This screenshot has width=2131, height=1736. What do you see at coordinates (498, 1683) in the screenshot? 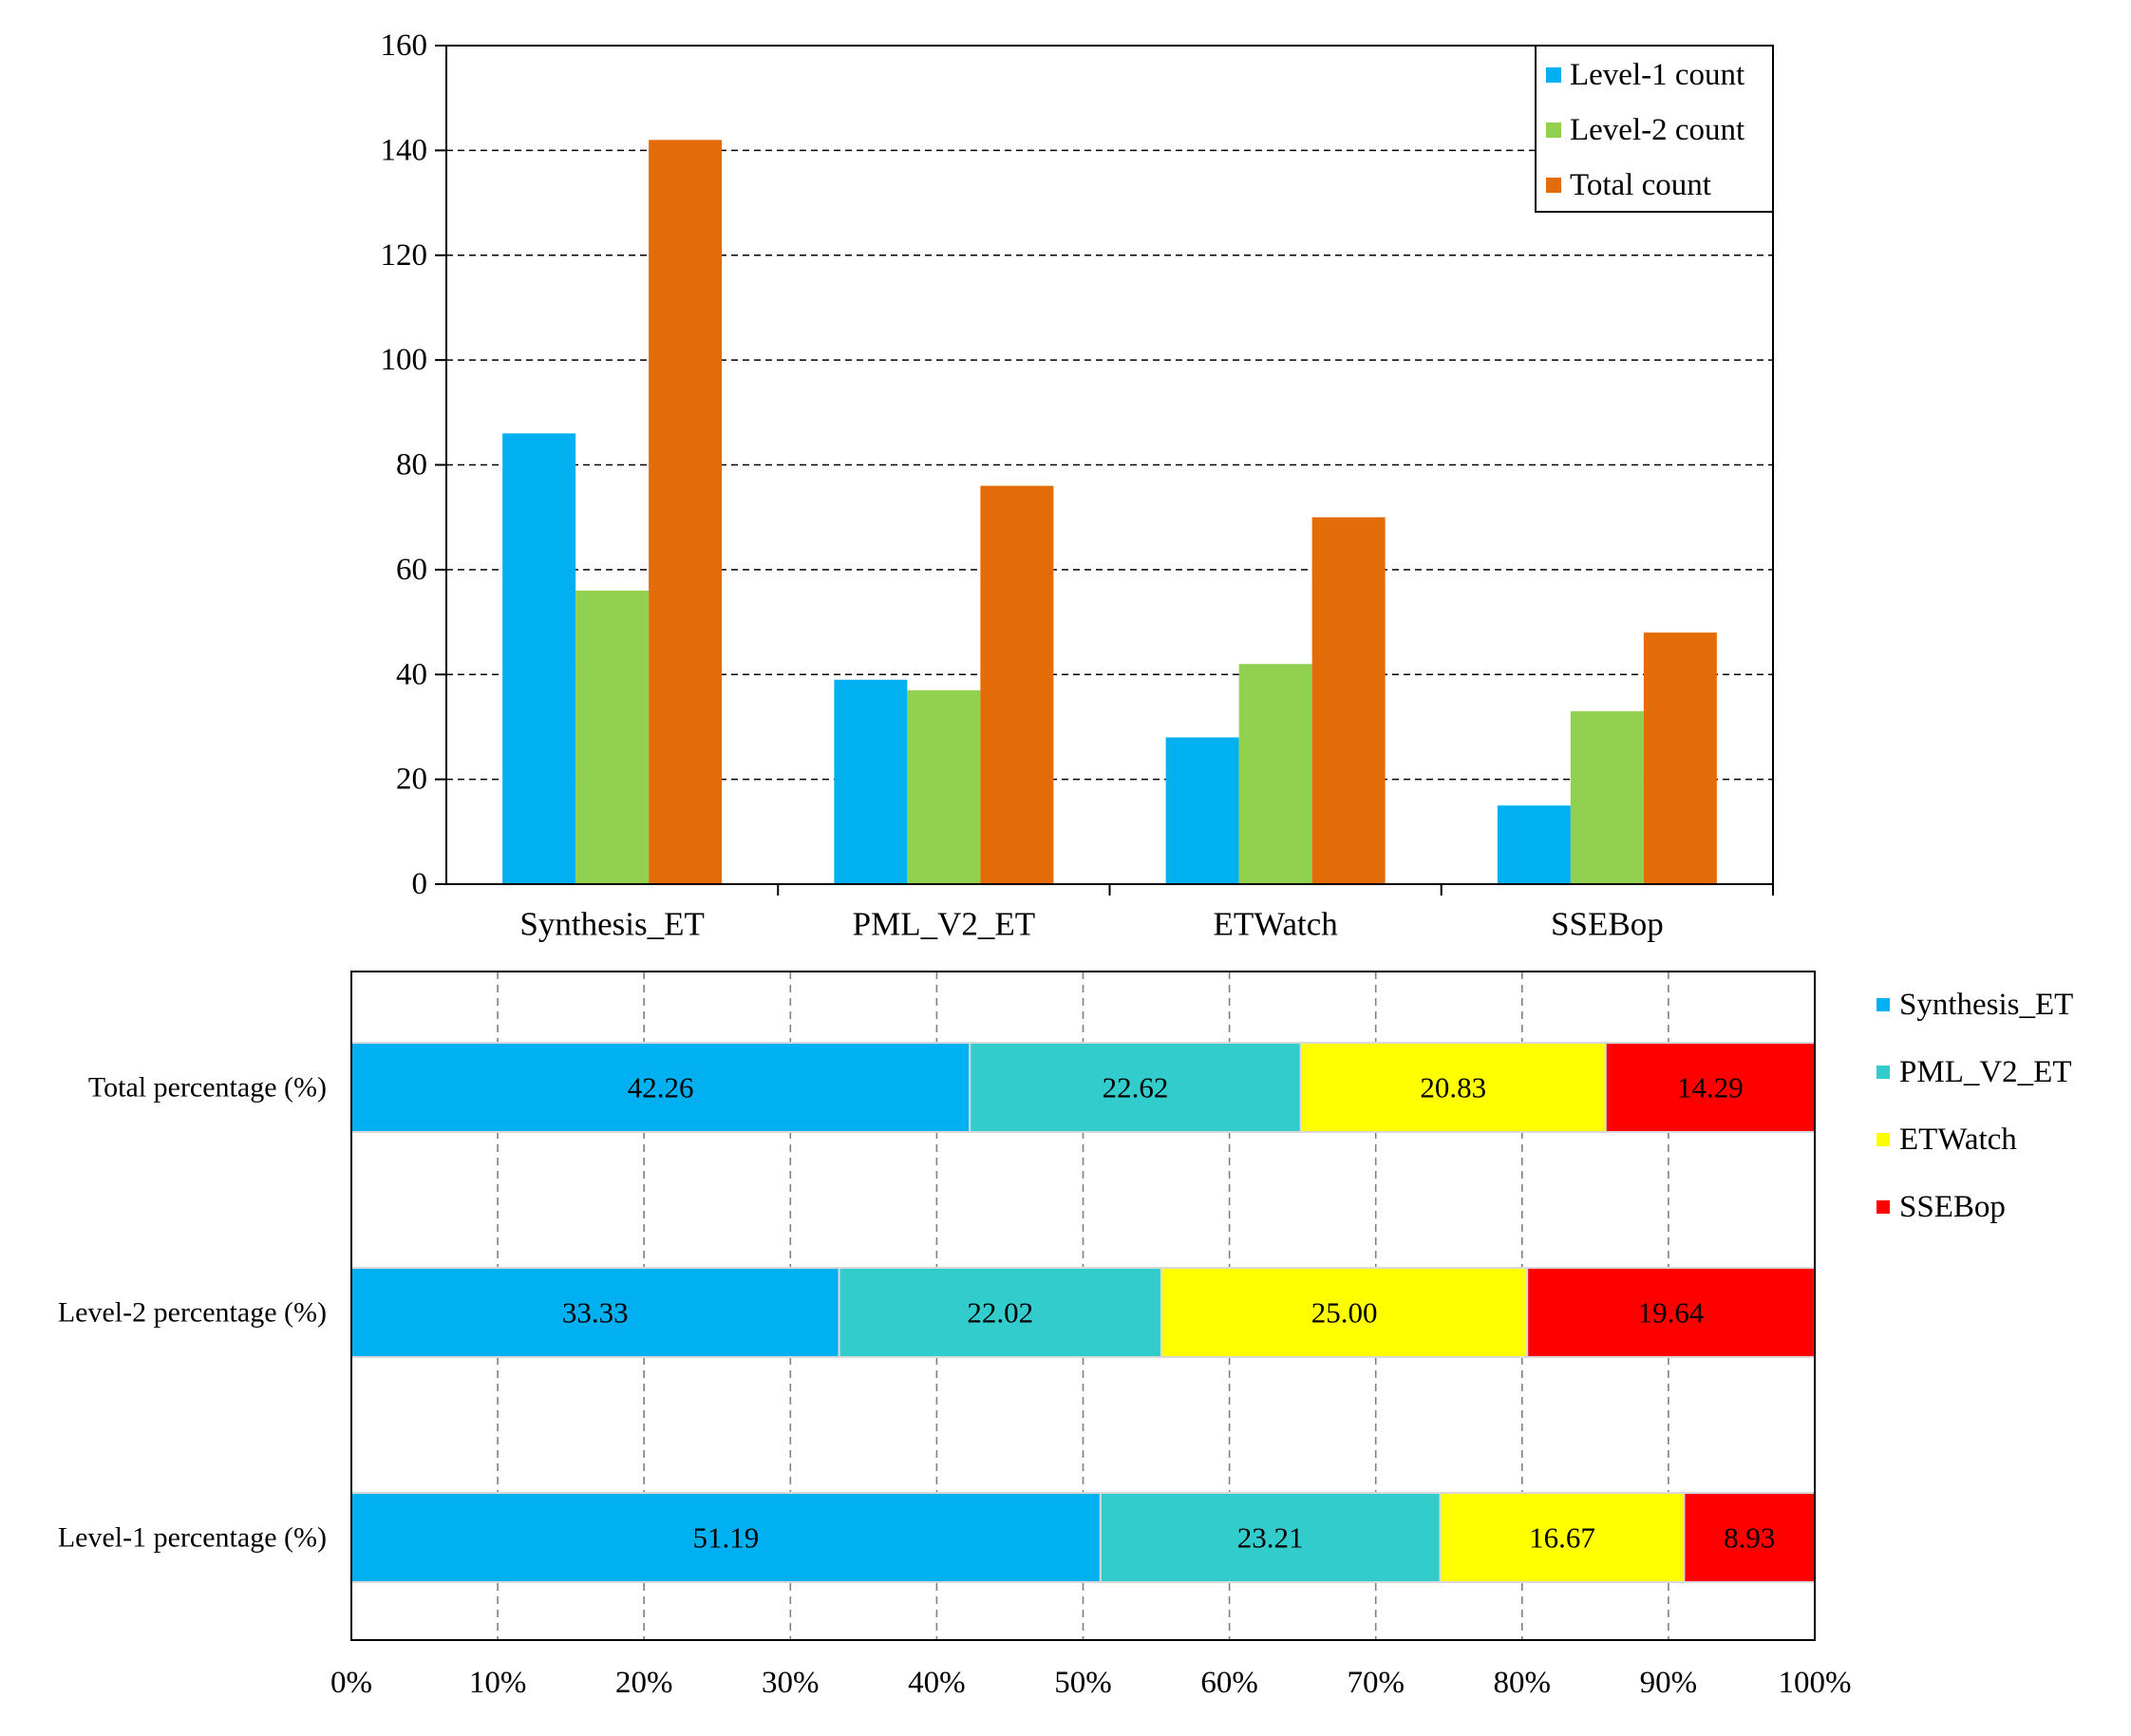
I see `x-tick-label: 10%` at bounding box center [498, 1683].